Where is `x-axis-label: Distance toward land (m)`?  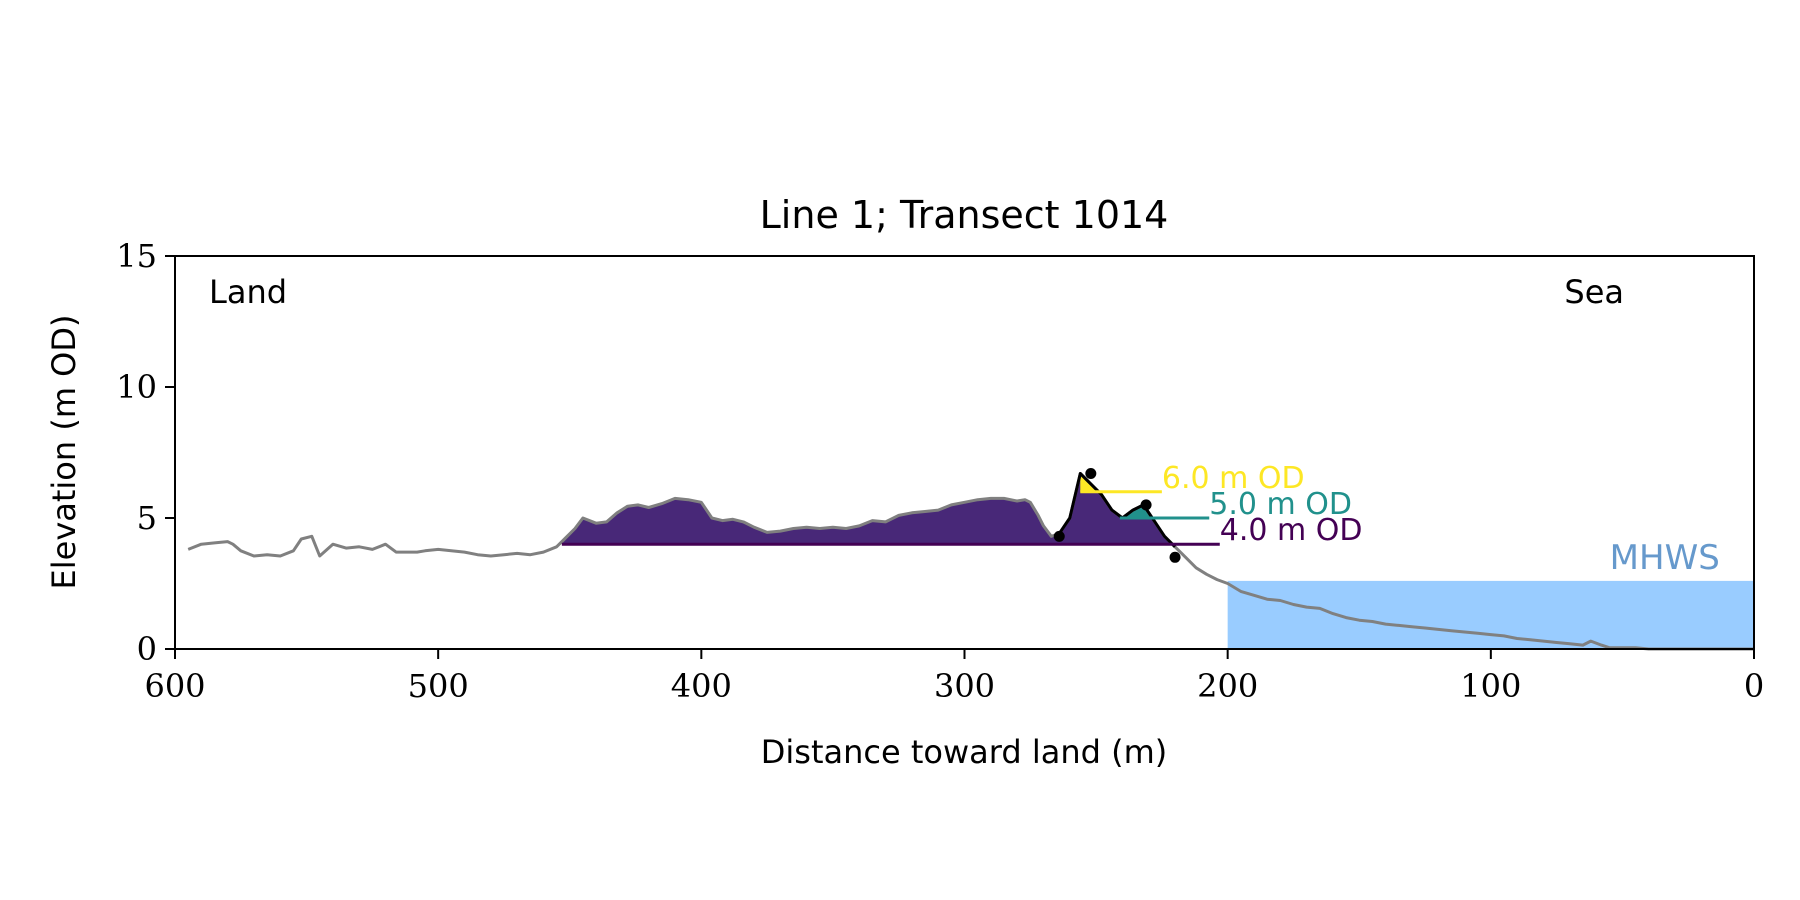 x-axis-label: Distance toward land (m) is located at coordinates (964, 752).